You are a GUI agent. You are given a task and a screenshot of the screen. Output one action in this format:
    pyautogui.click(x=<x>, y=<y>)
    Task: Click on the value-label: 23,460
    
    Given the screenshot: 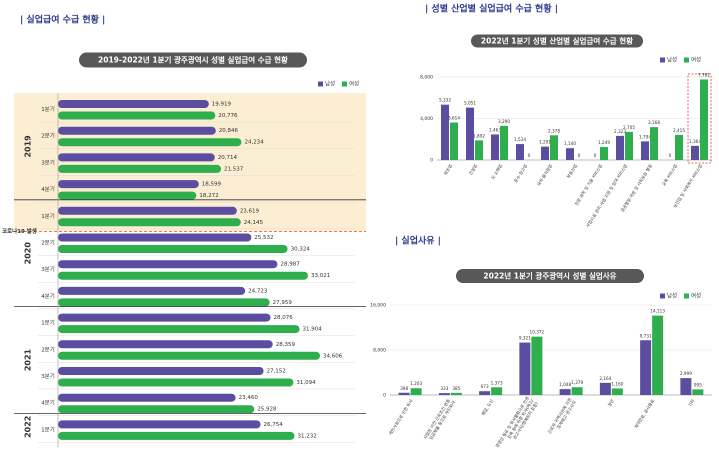 What is the action you would take?
    pyautogui.click(x=249, y=398)
    